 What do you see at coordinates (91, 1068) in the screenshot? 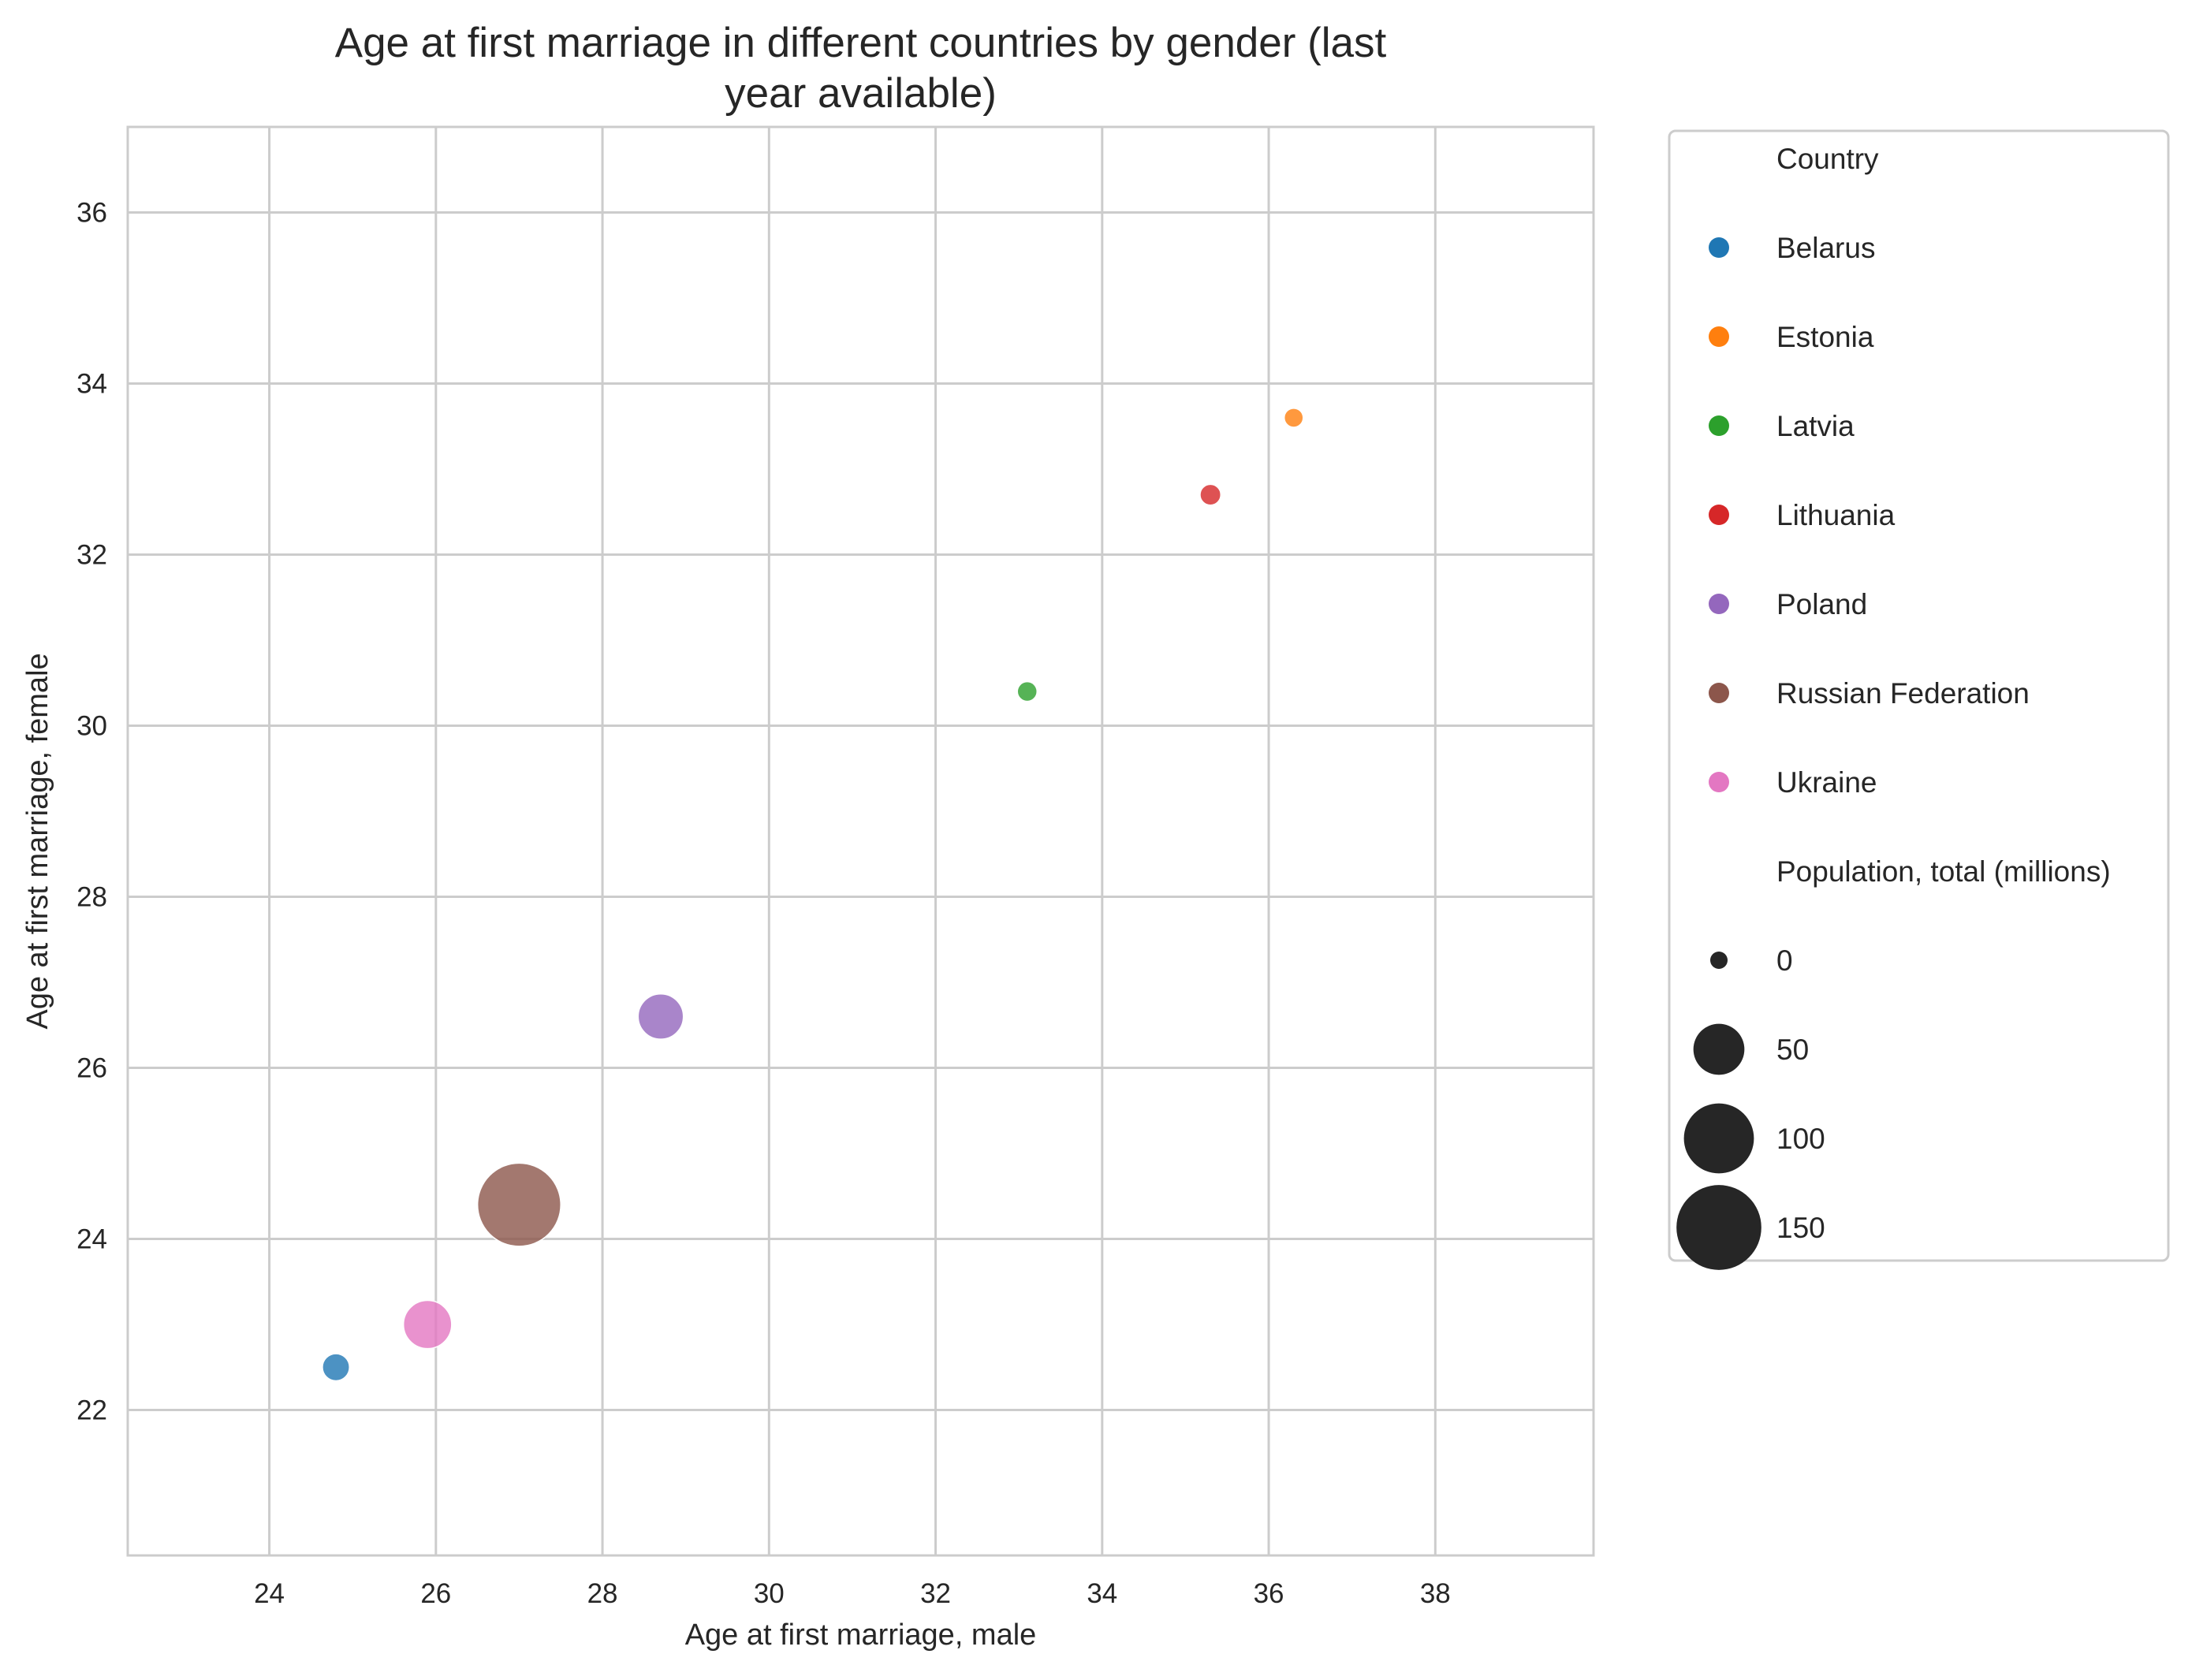
I see `y-tick-label: 26` at bounding box center [91, 1068].